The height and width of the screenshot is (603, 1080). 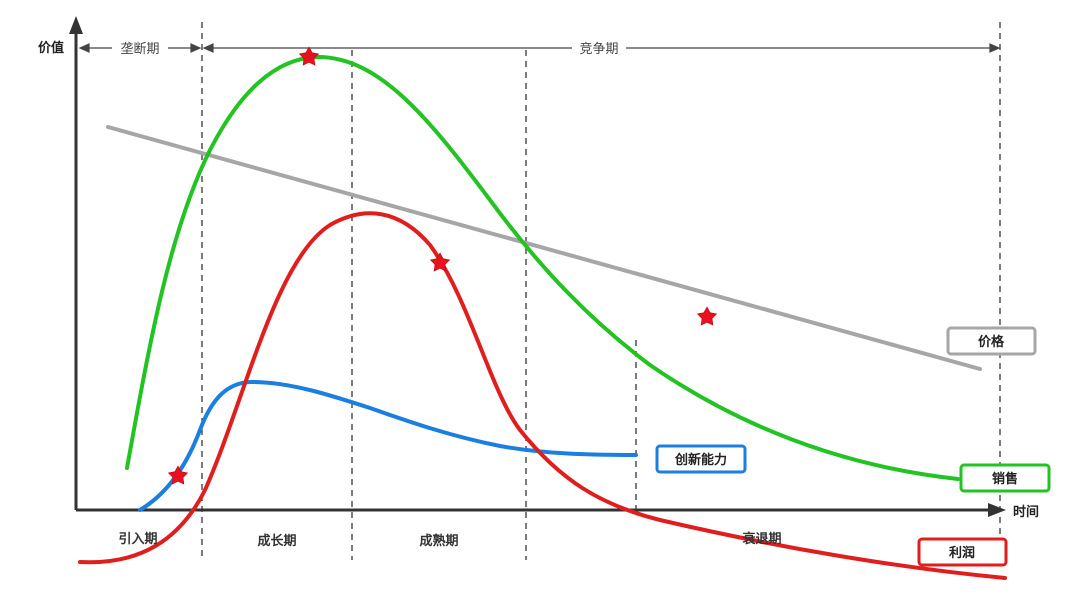 I want to click on y-axis-label: 价值, so click(x=51, y=48).